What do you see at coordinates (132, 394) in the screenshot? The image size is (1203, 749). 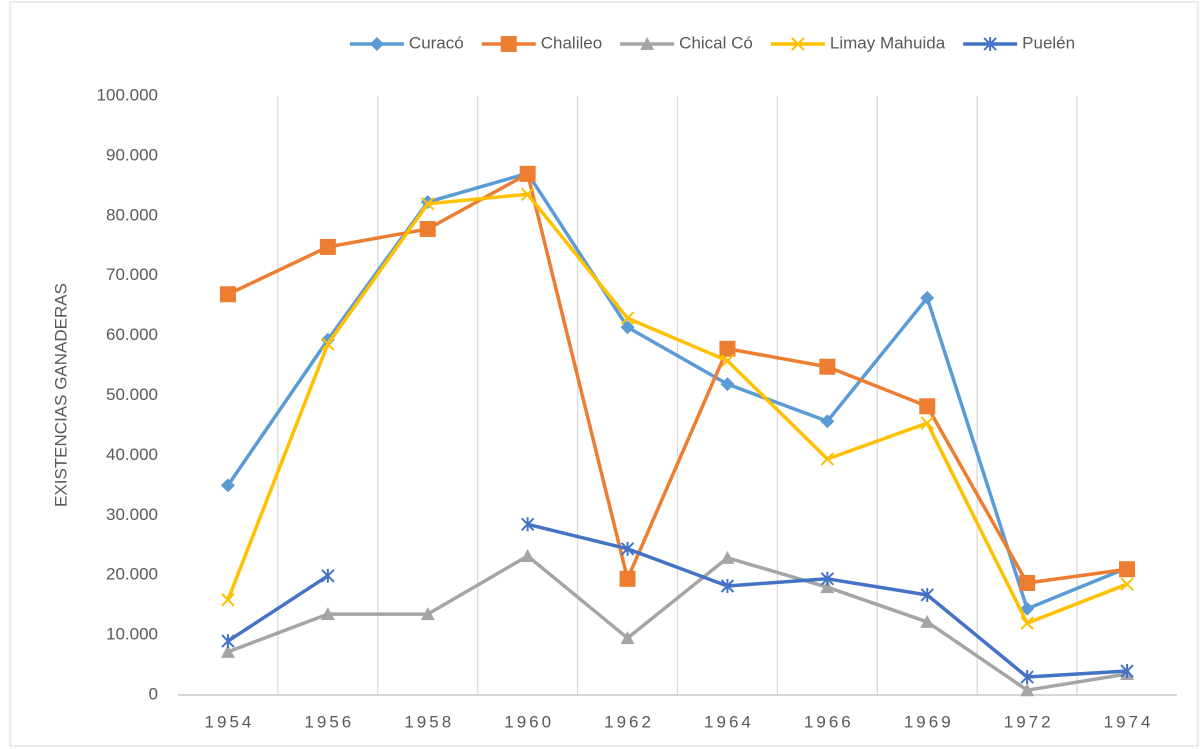 I see `y-tick-label: 50.000` at bounding box center [132, 394].